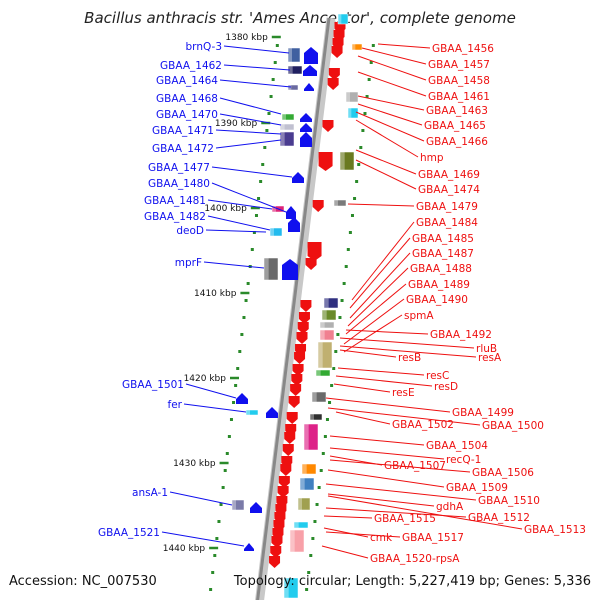 The height and width of the screenshot is (600, 600). I want to click on gene-label-gbaa-1501: GBAA_1501, so click(153, 385).